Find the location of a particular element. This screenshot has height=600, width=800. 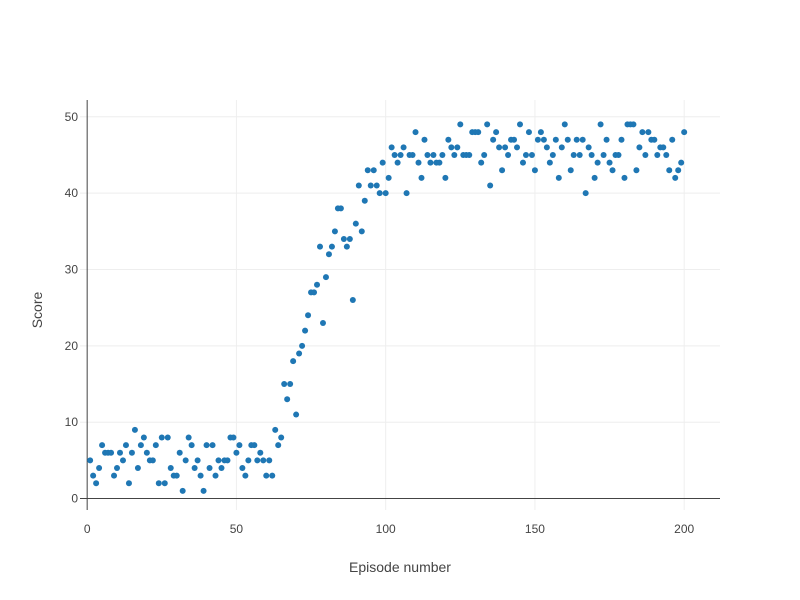

x-axis-title: Episode number is located at coordinates (400, 567).